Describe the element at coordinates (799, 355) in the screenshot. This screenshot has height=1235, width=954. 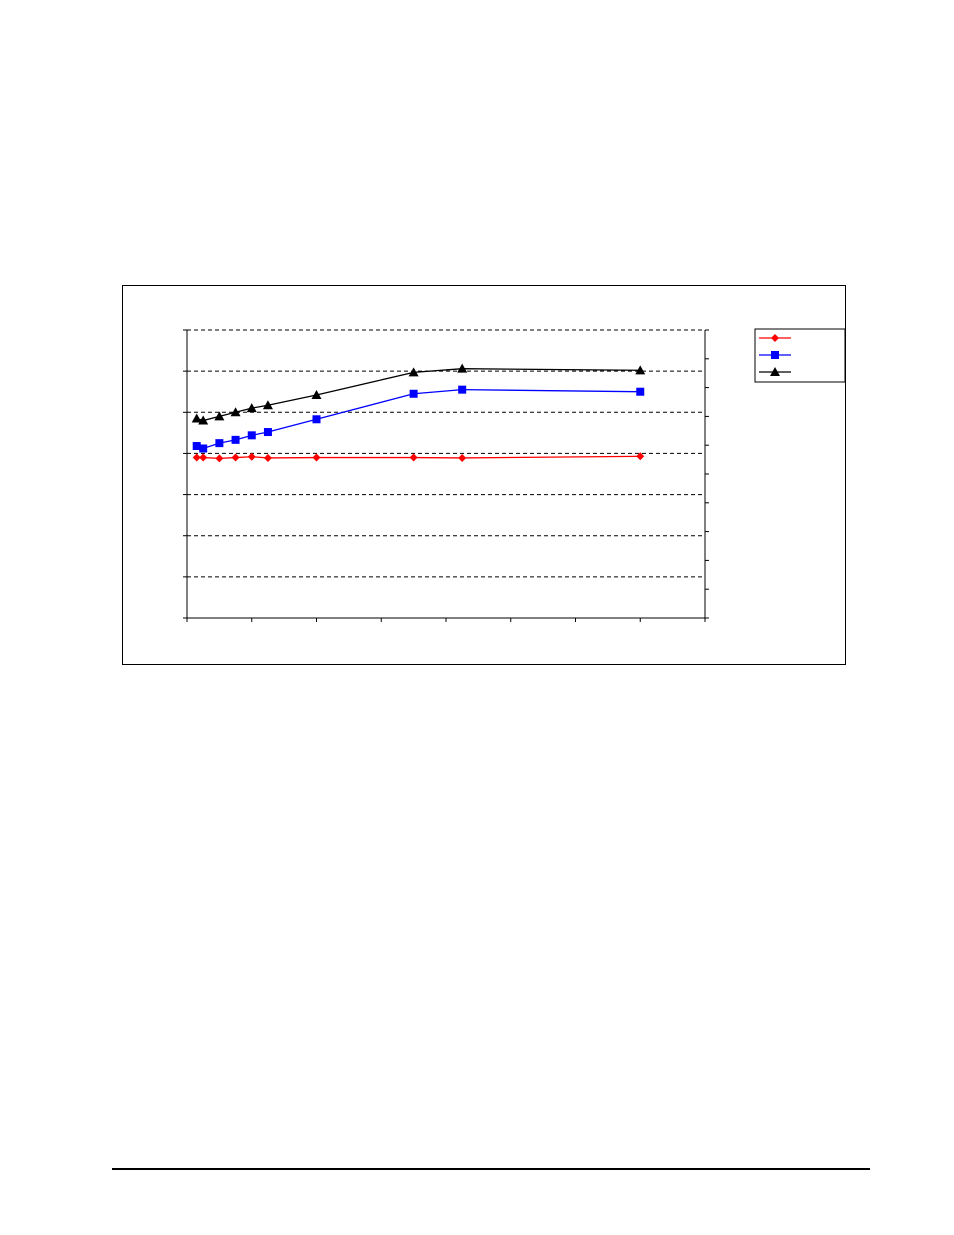
I see `legend` at that location.